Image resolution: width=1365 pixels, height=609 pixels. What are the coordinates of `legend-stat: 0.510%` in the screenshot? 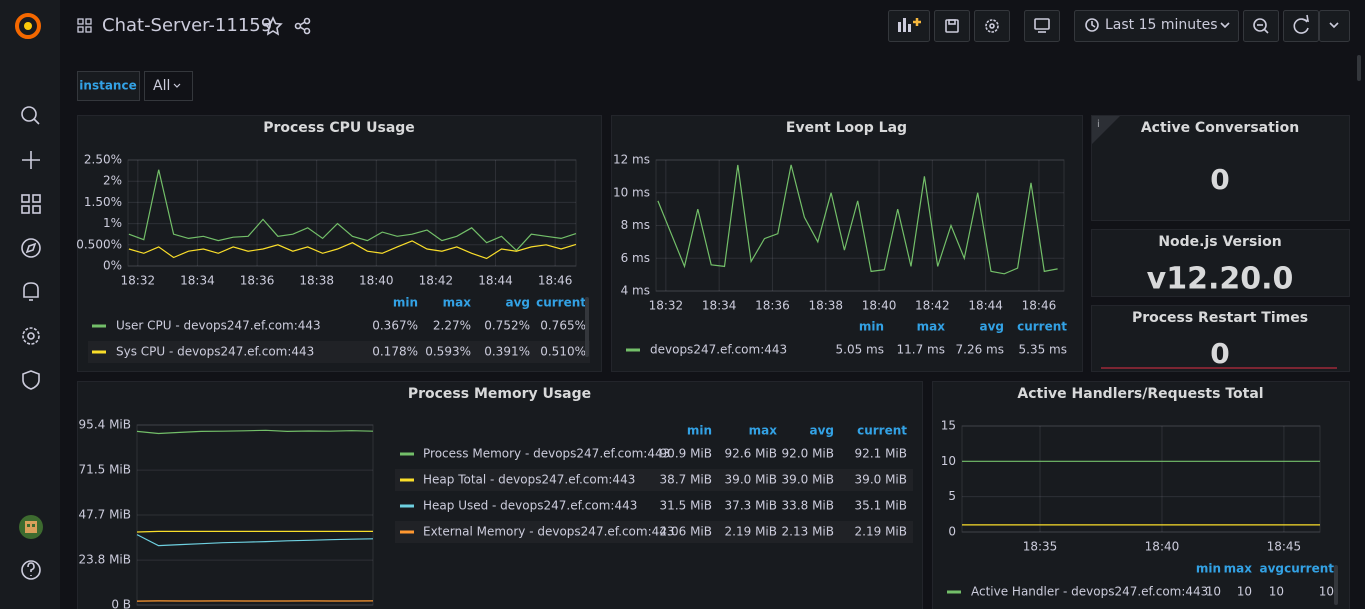 It's located at (563, 352).